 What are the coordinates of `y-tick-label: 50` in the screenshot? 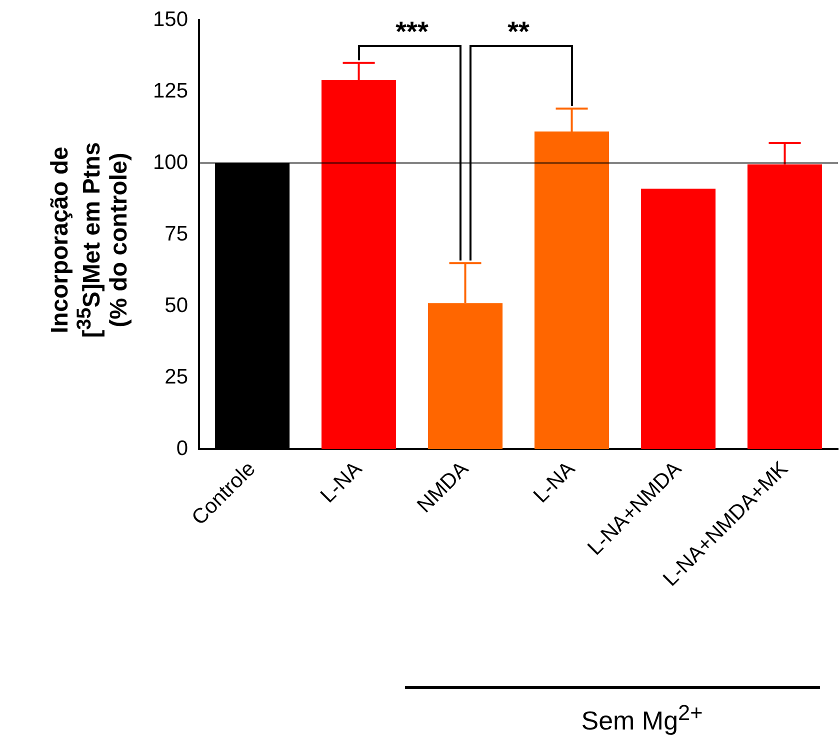 It's located at (176, 305).